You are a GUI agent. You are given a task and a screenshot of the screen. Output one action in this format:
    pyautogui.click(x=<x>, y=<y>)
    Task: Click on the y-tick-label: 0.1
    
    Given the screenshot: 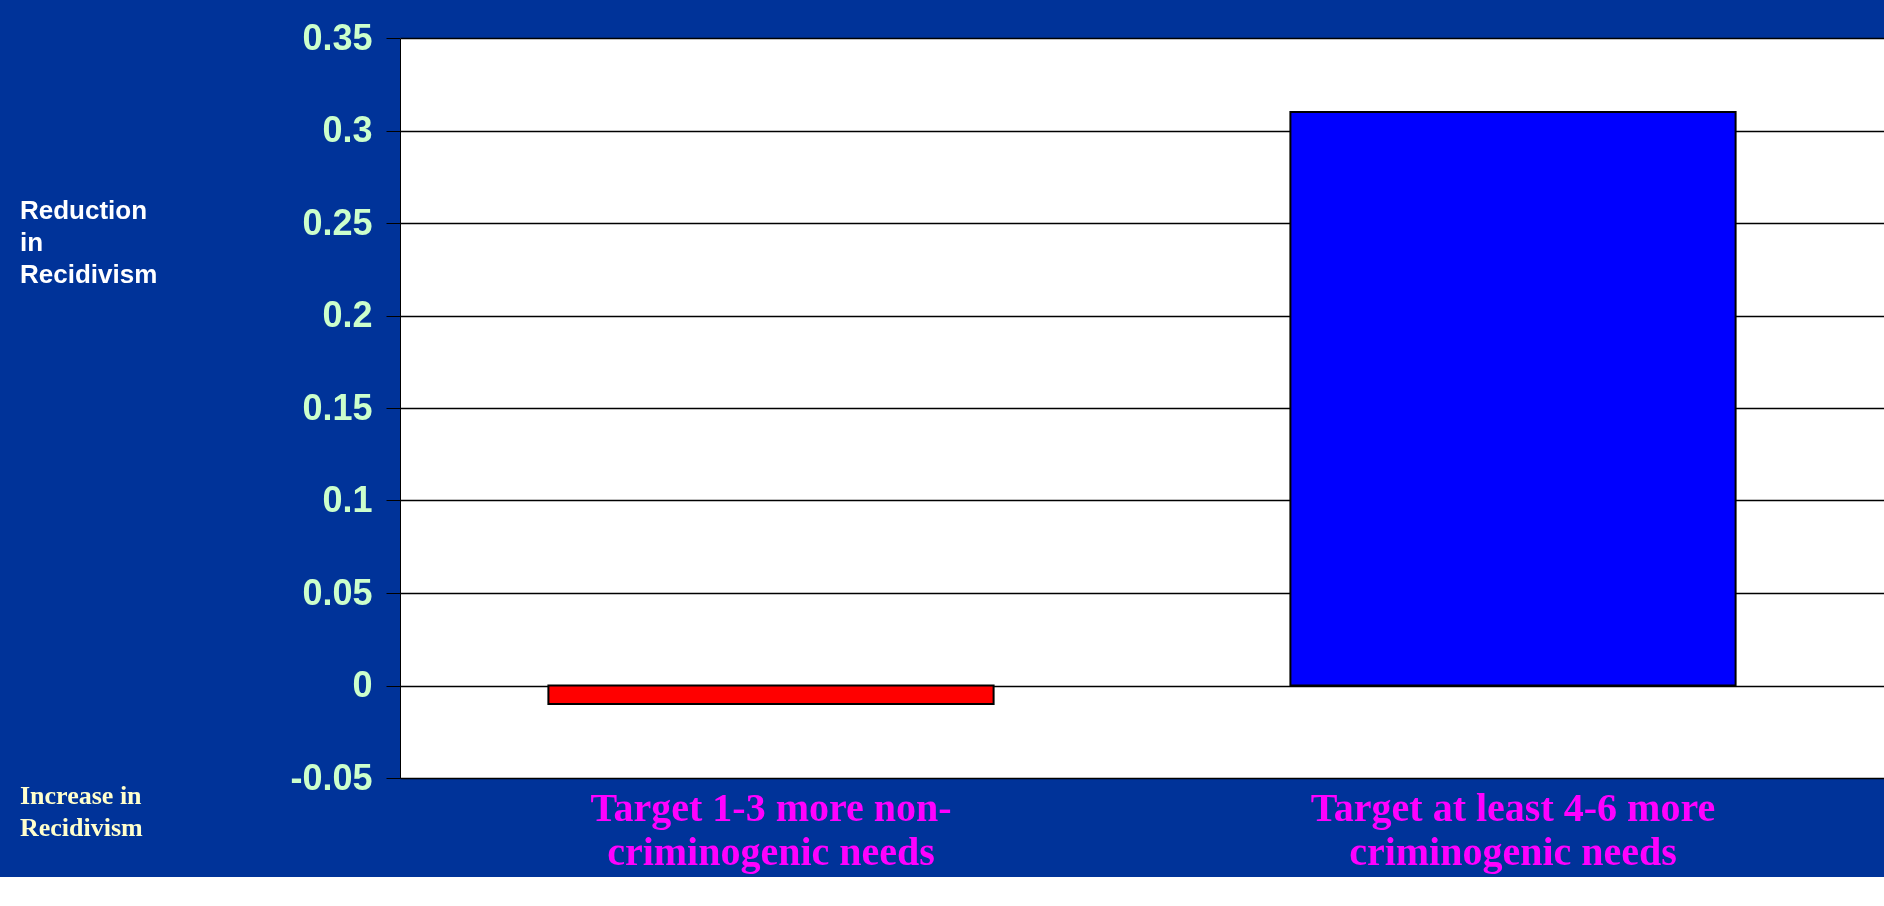 What is the action you would take?
    pyautogui.click(x=347, y=499)
    